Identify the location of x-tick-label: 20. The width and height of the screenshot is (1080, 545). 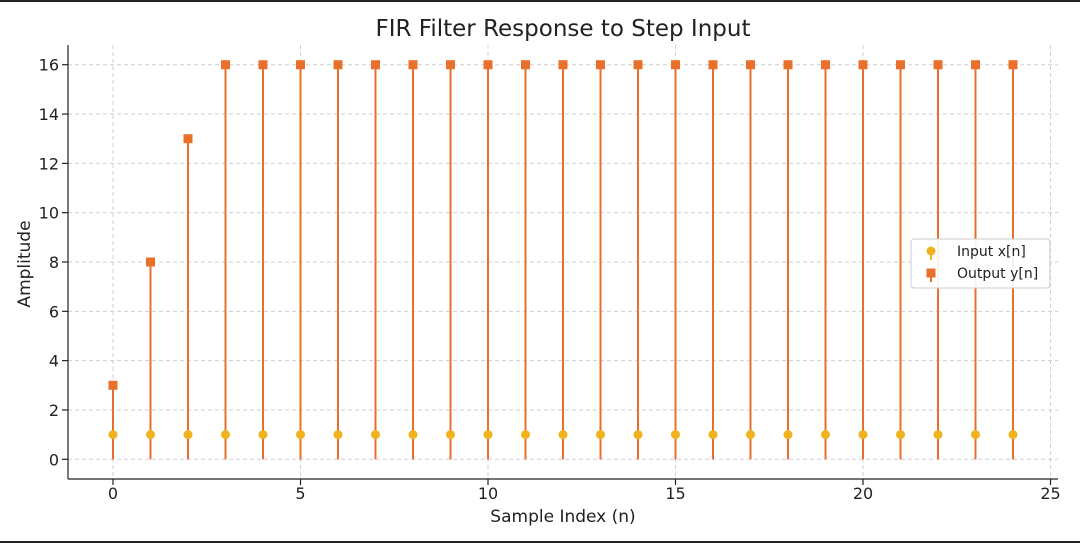
(863, 493).